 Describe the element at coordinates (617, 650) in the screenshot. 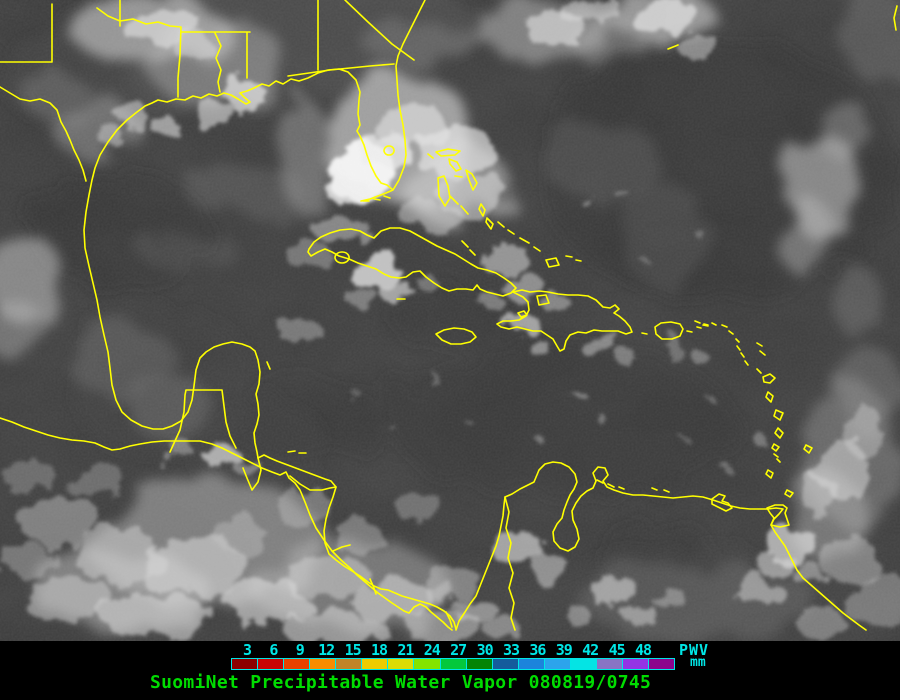

I see `colorbar-tick-label: 45` at that location.